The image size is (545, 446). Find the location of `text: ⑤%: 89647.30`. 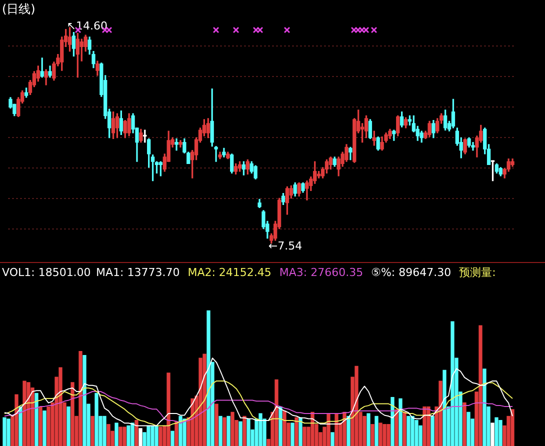

text: ⑤%: 89647.30 is located at coordinates (411, 272).